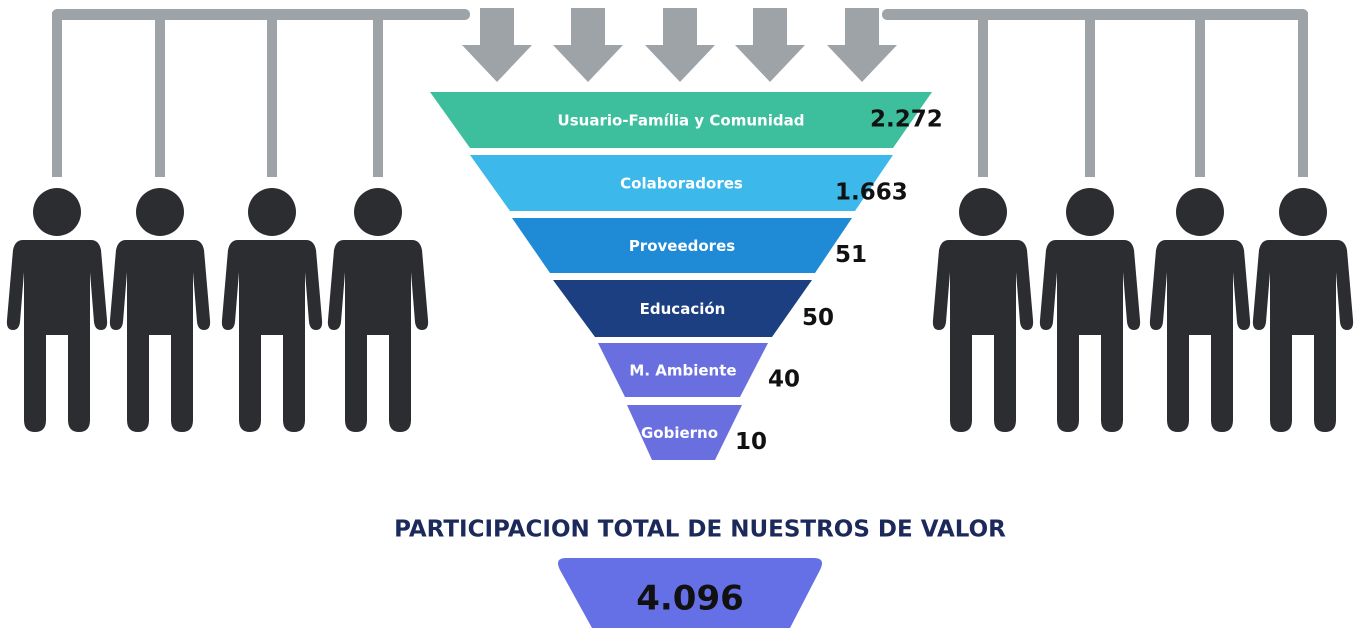 The image size is (1356, 628). What do you see at coordinates (751, 442) in the screenshot?
I see `stage-value: 10` at bounding box center [751, 442].